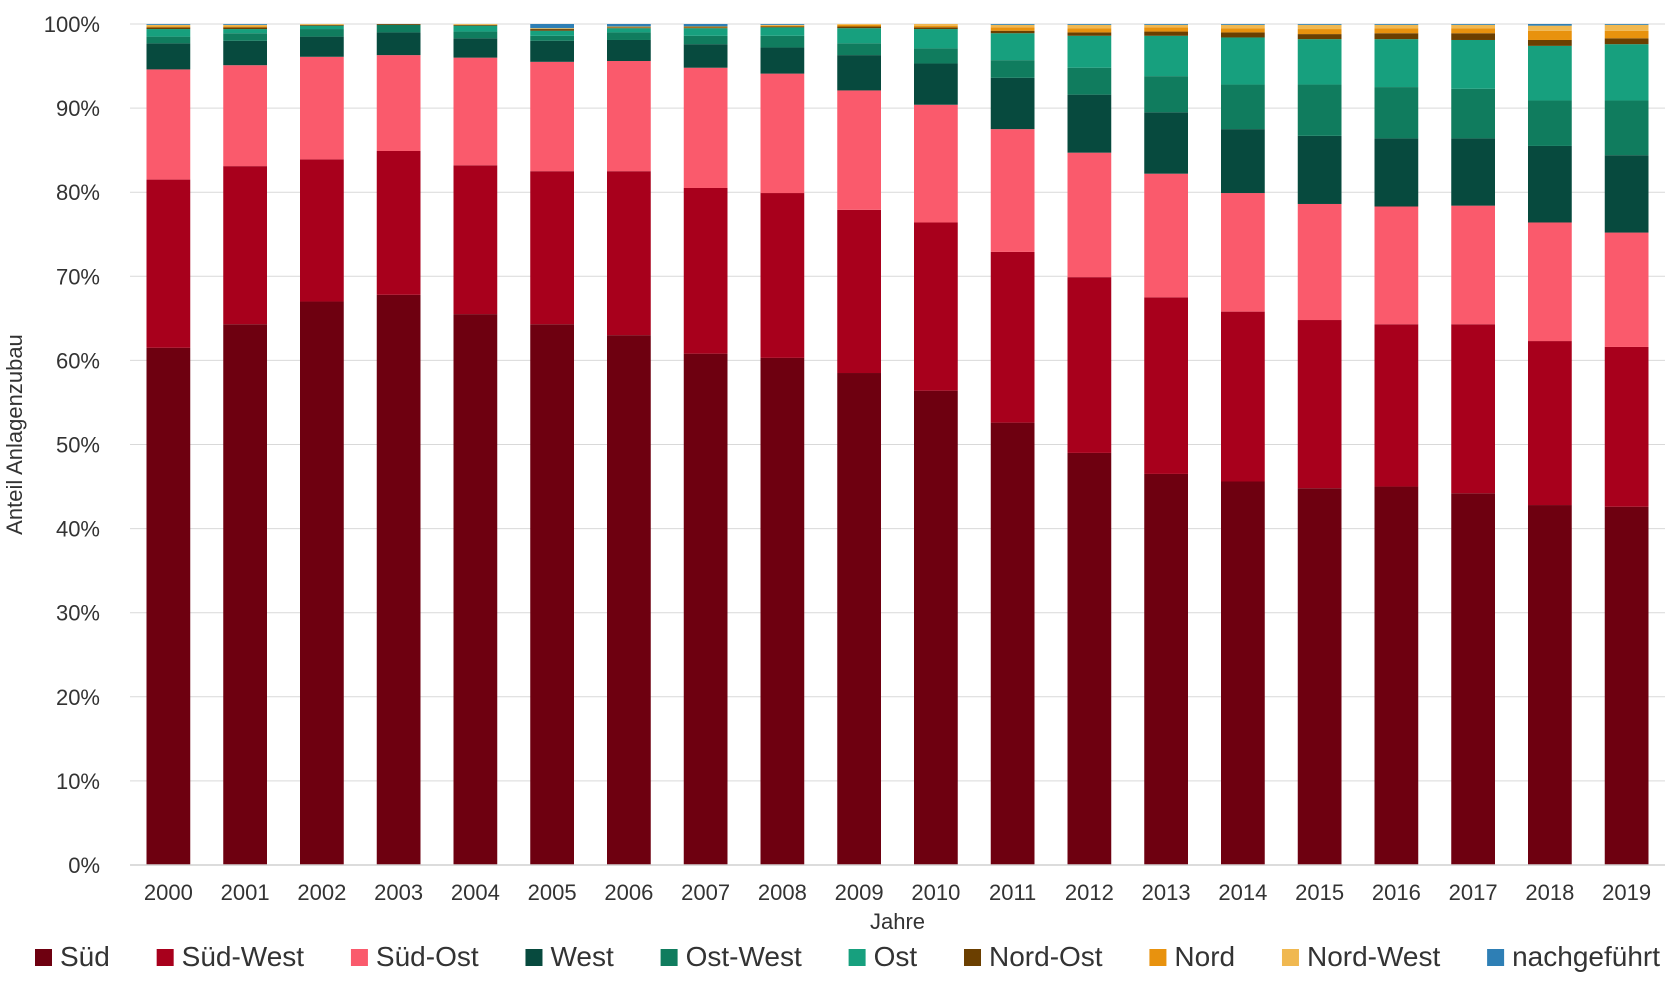 Image resolution: width=1676 pixels, height=1005 pixels. What do you see at coordinates (72, 24) in the screenshot?
I see `y-tick-label: 100%` at bounding box center [72, 24].